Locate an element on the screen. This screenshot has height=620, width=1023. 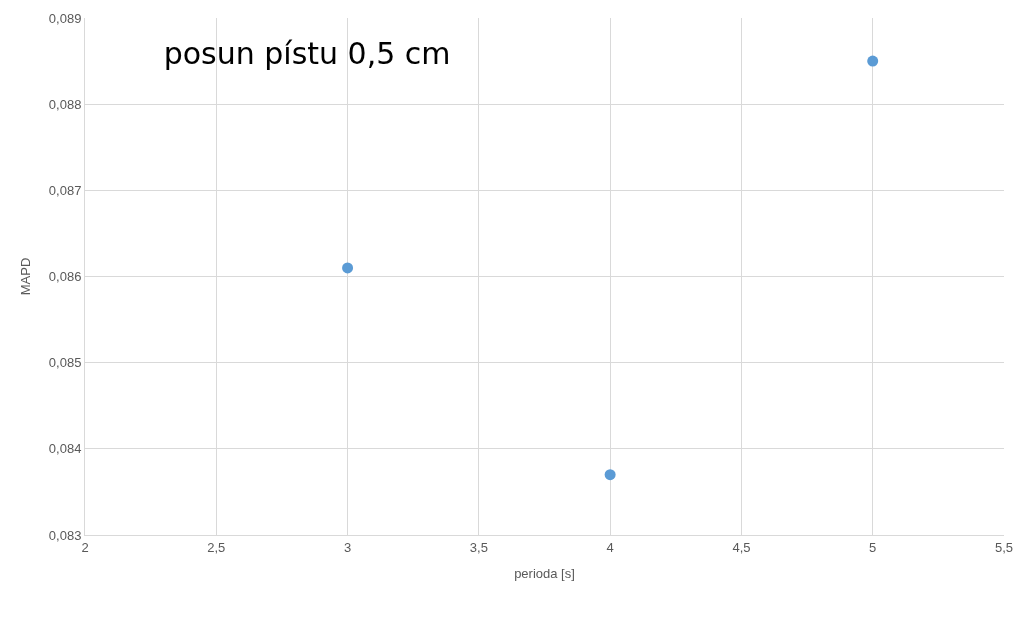
x-tick-label: 2 is located at coordinates (85, 547).